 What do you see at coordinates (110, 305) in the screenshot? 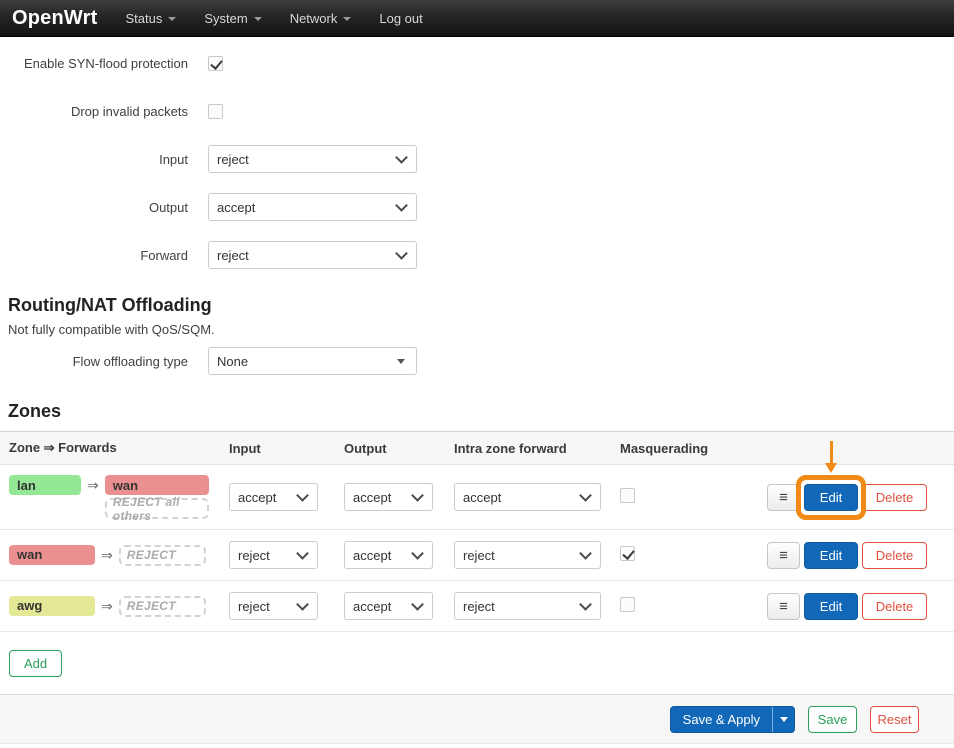
I see `offloading-section-title: Routing/NAT Offloading` at bounding box center [110, 305].